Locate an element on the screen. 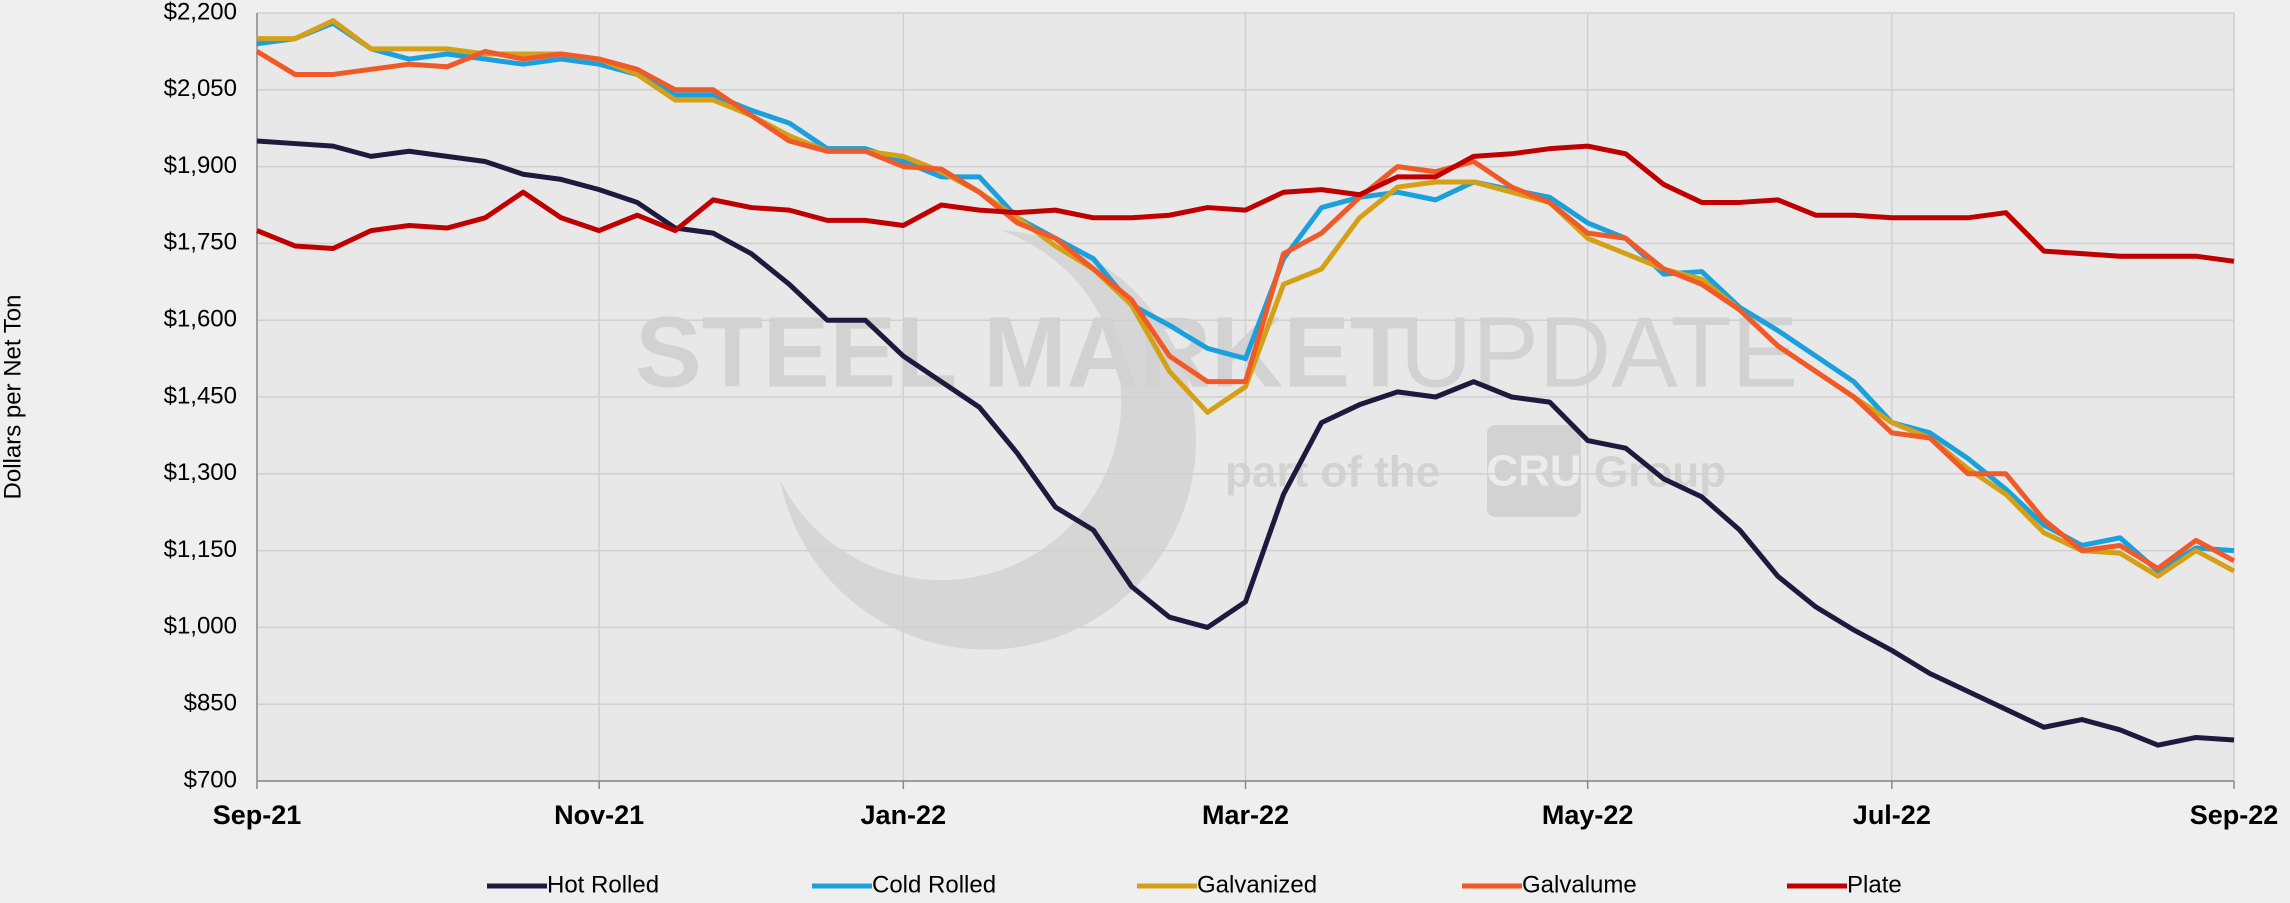 The width and height of the screenshot is (2290, 903). legend-label: Cold Rolled is located at coordinates (934, 884).